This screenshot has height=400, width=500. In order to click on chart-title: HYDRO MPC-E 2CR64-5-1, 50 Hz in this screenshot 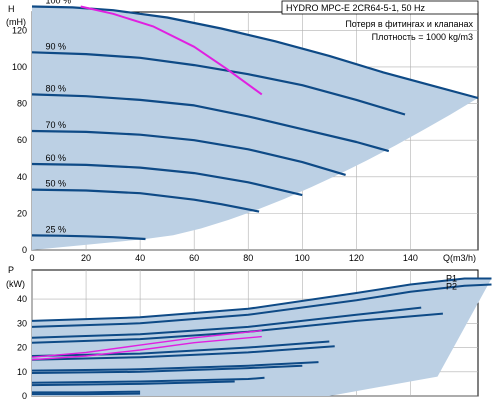, I will do `click(356, 8)`.